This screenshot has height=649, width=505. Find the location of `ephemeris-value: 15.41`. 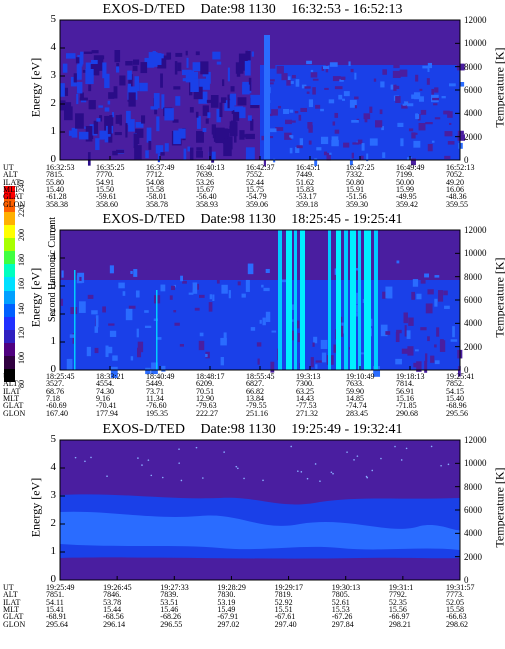

ephemeris-value: 15.41 is located at coordinates (55, 609).